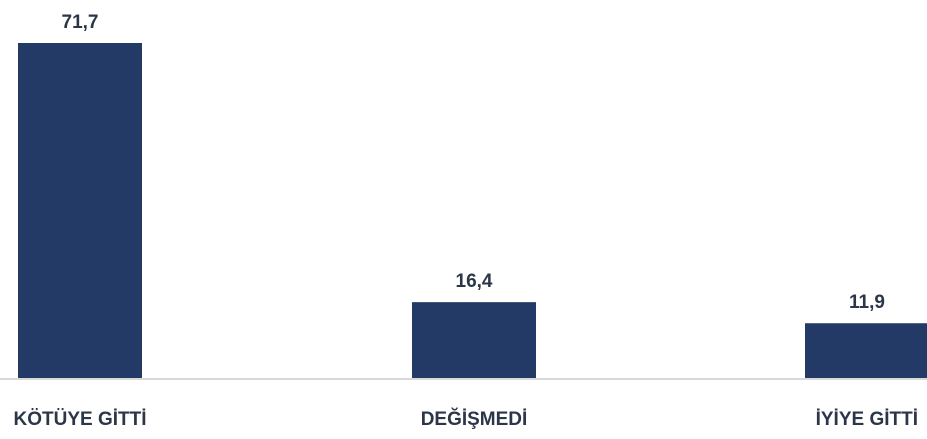 The width and height of the screenshot is (927, 439). Describe the element at coordinates (80, 22) in the screenshot. I see `data-label-1: 71,7` at that location.